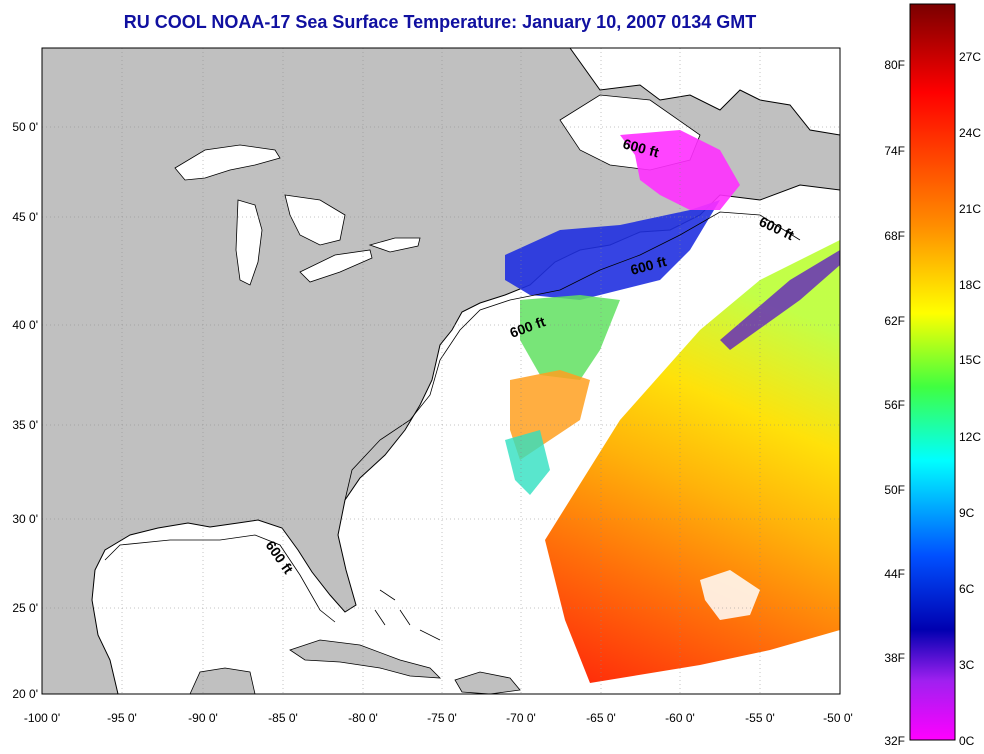 Image resolution: width=984 pixels, height=754 pixels. I want to click on lake-superior, so click(227, 162).